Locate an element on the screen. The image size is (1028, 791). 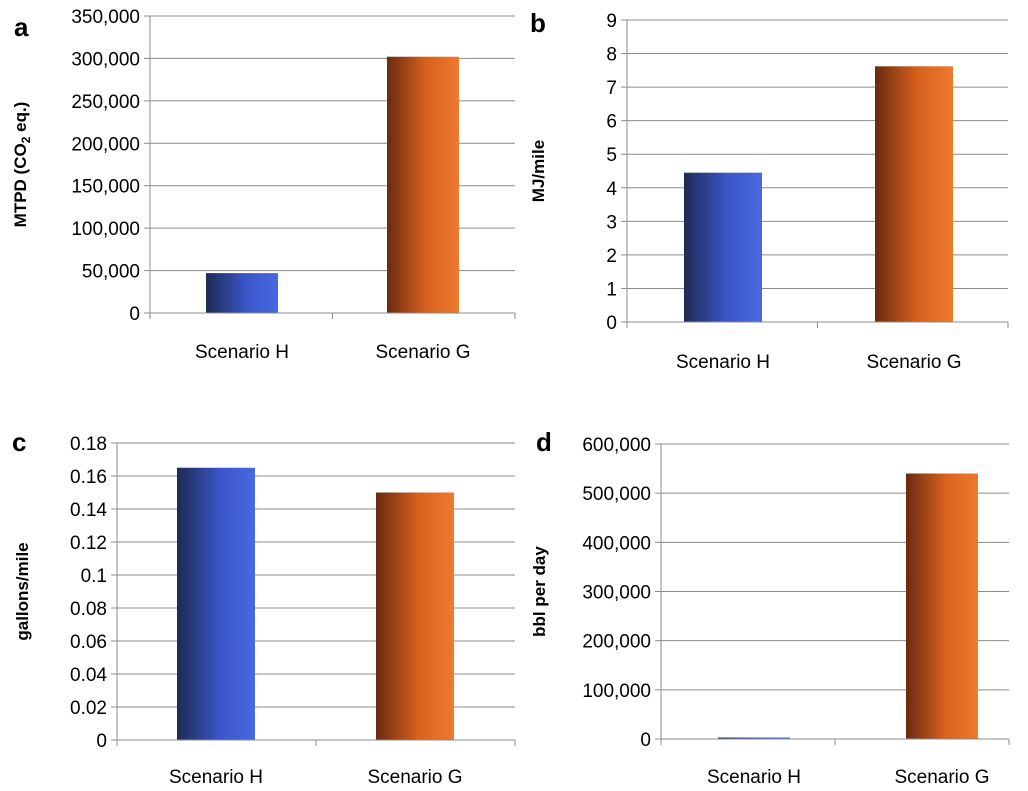
category-label-c-0: Scenario H is located at coordinates (216, 777).